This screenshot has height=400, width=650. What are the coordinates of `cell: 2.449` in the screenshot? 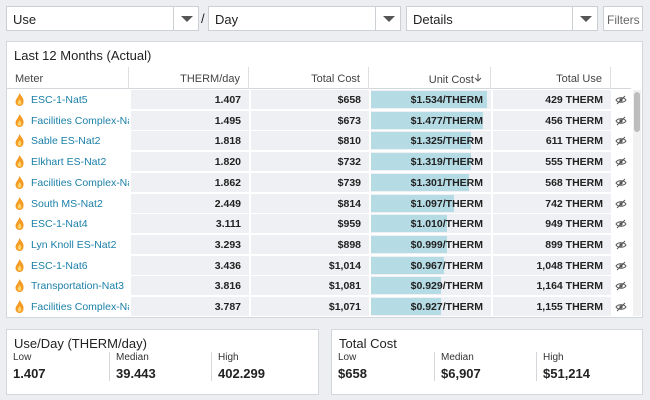 It's located at (189, 203).